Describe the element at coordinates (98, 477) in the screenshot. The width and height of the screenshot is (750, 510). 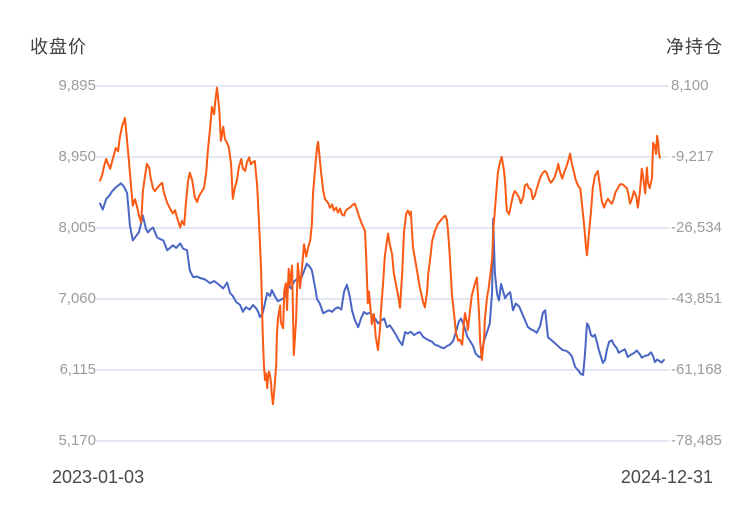
I see `x-axis-start-label: 2023-01-03` at that location.